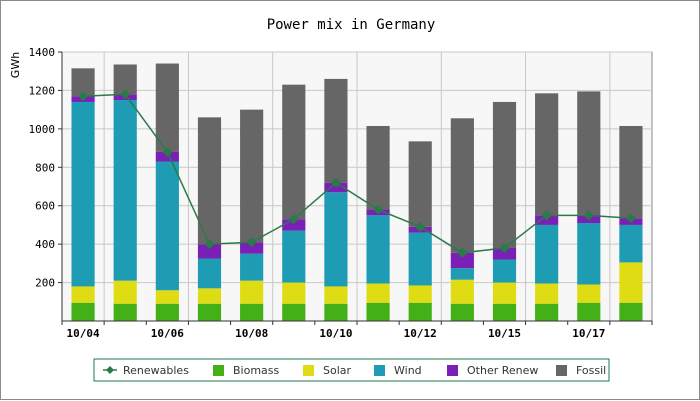 Image resolution: width=700 pixels, height=401 pixels. What do you see at coordinates (504, 333) in the screenshot?
I see `x-tick-label: 10/15` at bounding box center [504, 333].